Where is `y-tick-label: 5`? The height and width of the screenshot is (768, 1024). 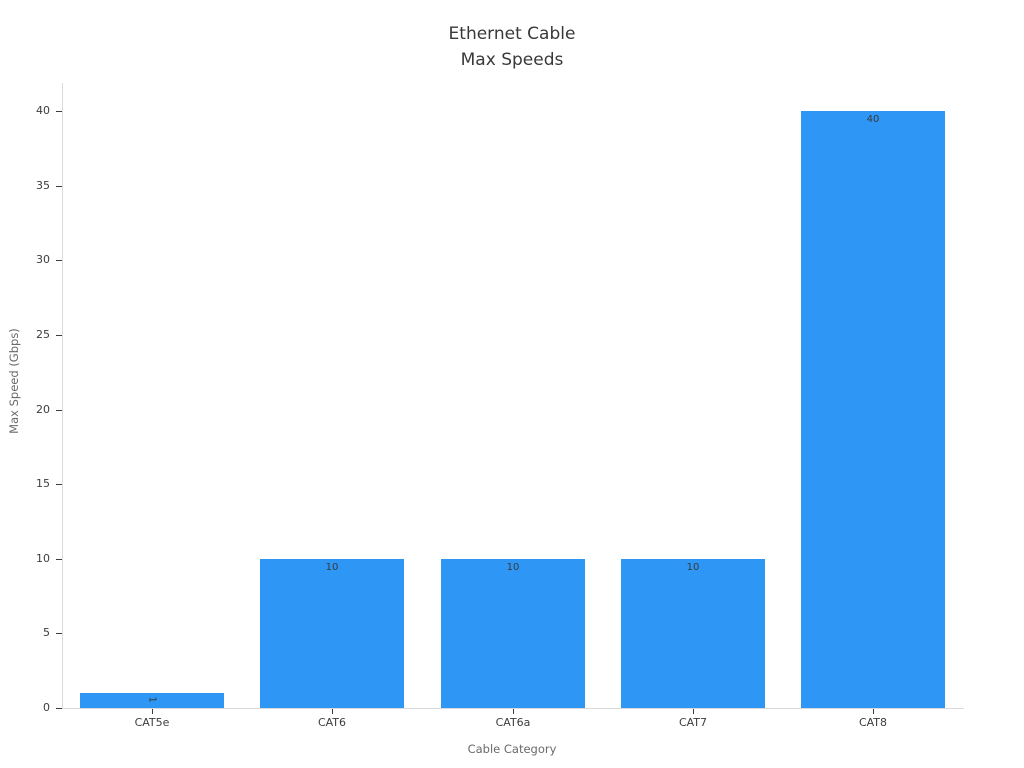 y-tick-label: 5 is located at coordinates (46, 632).